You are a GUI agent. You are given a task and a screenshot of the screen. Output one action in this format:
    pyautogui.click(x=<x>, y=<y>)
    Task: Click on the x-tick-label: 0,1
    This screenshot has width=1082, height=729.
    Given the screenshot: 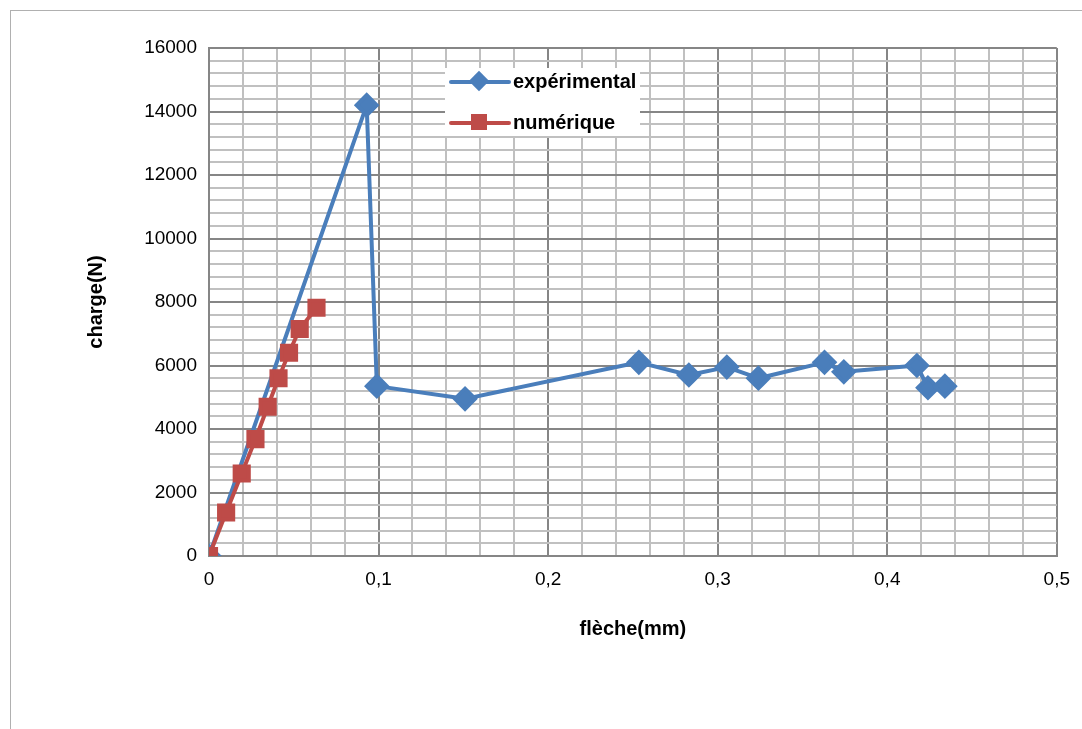 What is the action you would take?
    pyautogui.click(x=378, y=578)
    